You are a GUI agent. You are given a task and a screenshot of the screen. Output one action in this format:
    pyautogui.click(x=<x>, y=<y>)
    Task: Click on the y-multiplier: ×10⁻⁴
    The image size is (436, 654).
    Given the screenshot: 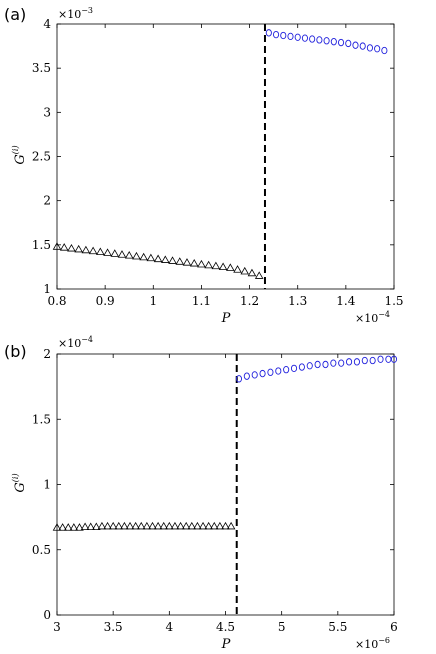 What is the action you would take?
    pyautogui.click(x=75, y=342)
    